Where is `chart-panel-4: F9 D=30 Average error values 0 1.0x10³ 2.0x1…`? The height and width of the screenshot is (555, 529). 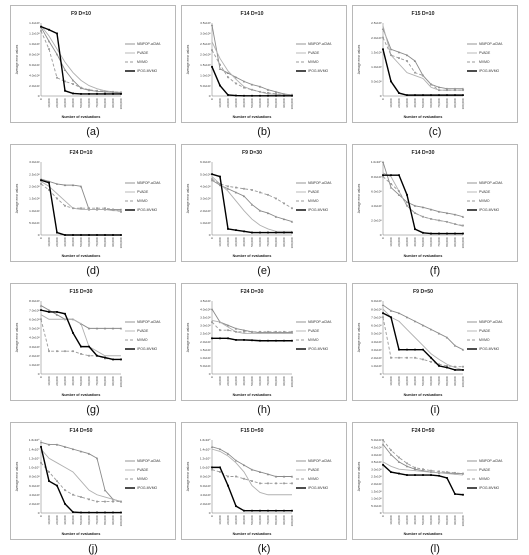
chart-panel-4: F9 D=30 Average error values 0 1.0x10³ 2.0x1… is located at coordinates (264, 203).